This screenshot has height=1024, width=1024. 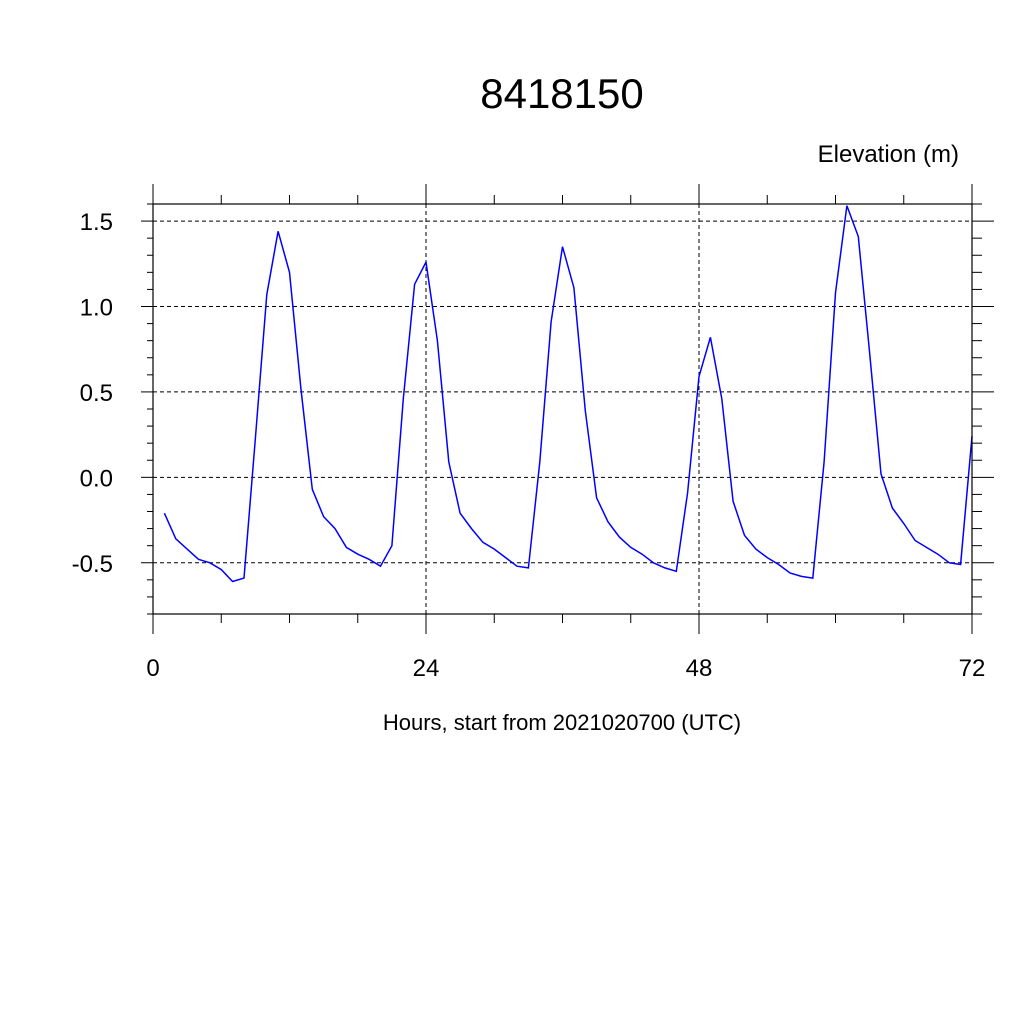 What do you see at coordinates (699, 668) in the screenshot?
I see `x-tick-label: 48` at bounding box center [699, 668].